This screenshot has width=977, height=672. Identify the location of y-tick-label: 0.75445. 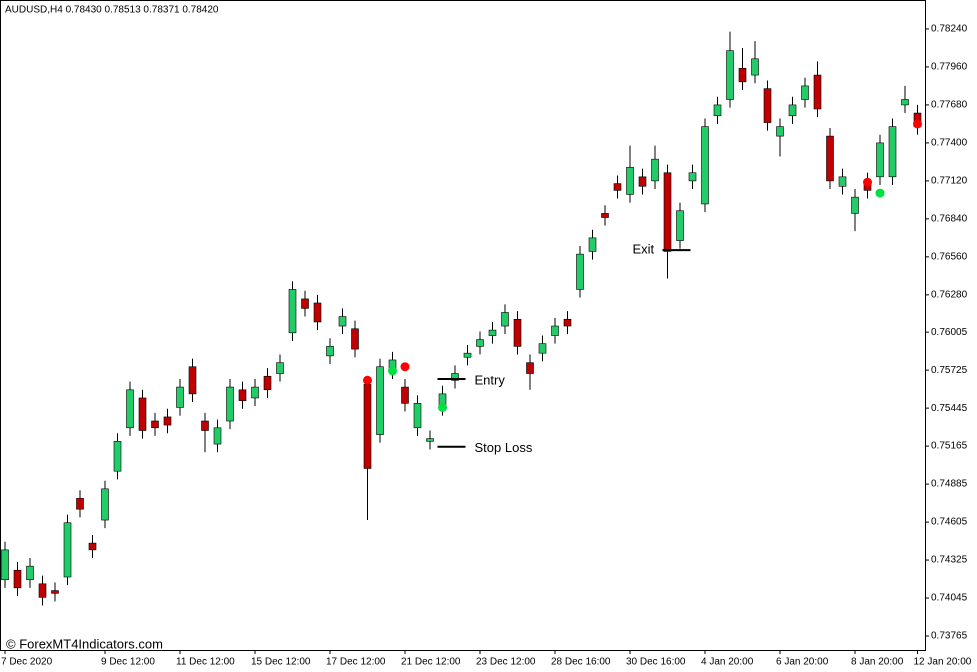
(949, 408).